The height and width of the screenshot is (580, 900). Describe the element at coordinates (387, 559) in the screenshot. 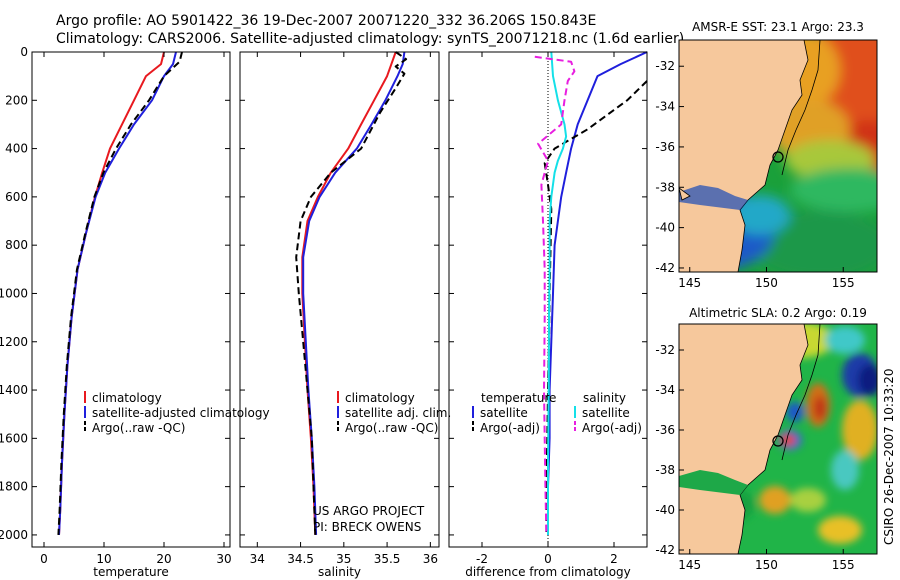

I see `x-tick-label: 35.5` at that location.